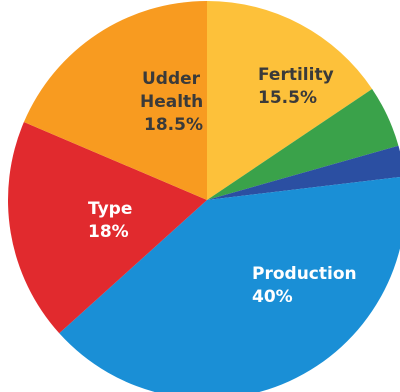 This screenshot has height=392, width=400. I want to click on slice-label-text: Fertility, so click(296, 75).